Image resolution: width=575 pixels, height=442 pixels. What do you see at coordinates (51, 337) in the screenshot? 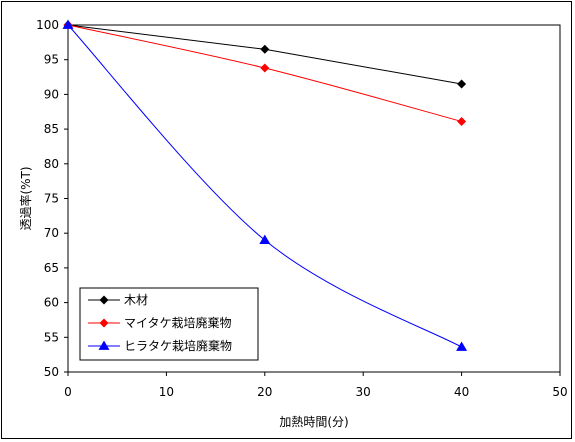
I see `y-tick-label: 55` at bounding box center [51, 337].